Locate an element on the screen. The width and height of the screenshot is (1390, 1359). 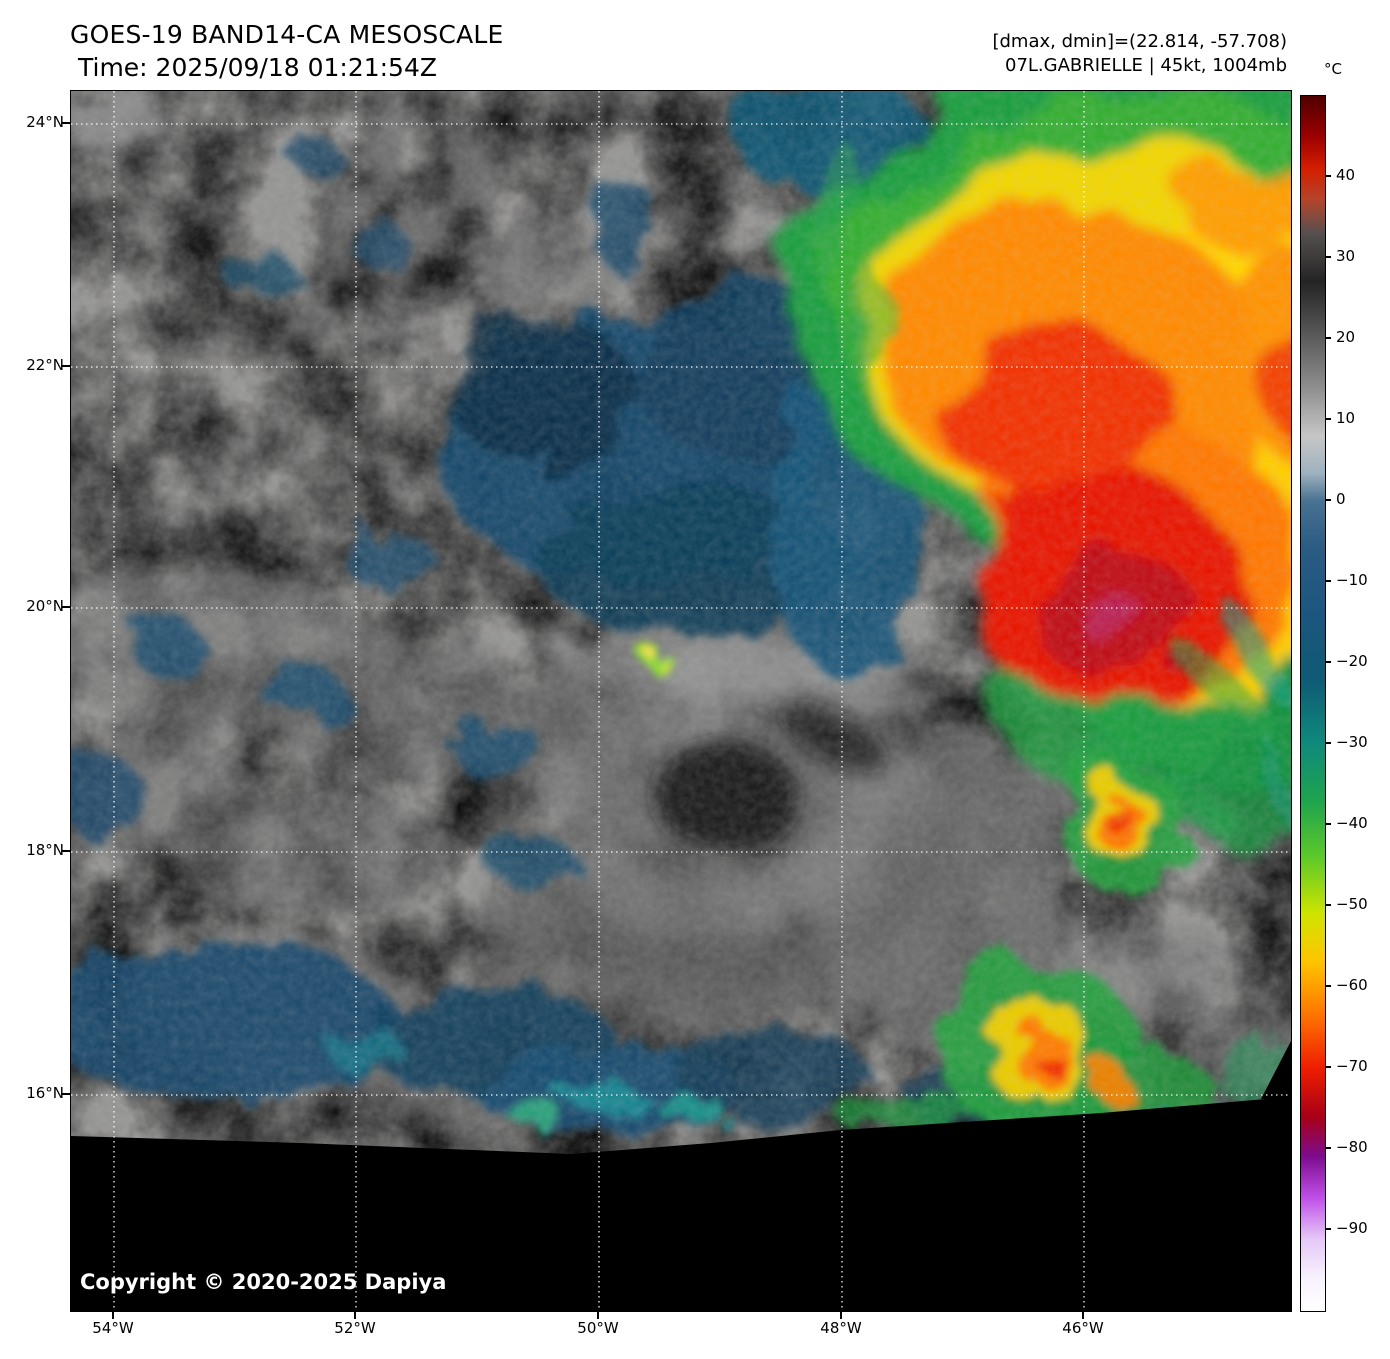
lat-axis-label: 16°N is located at coordinates (45, 1093).